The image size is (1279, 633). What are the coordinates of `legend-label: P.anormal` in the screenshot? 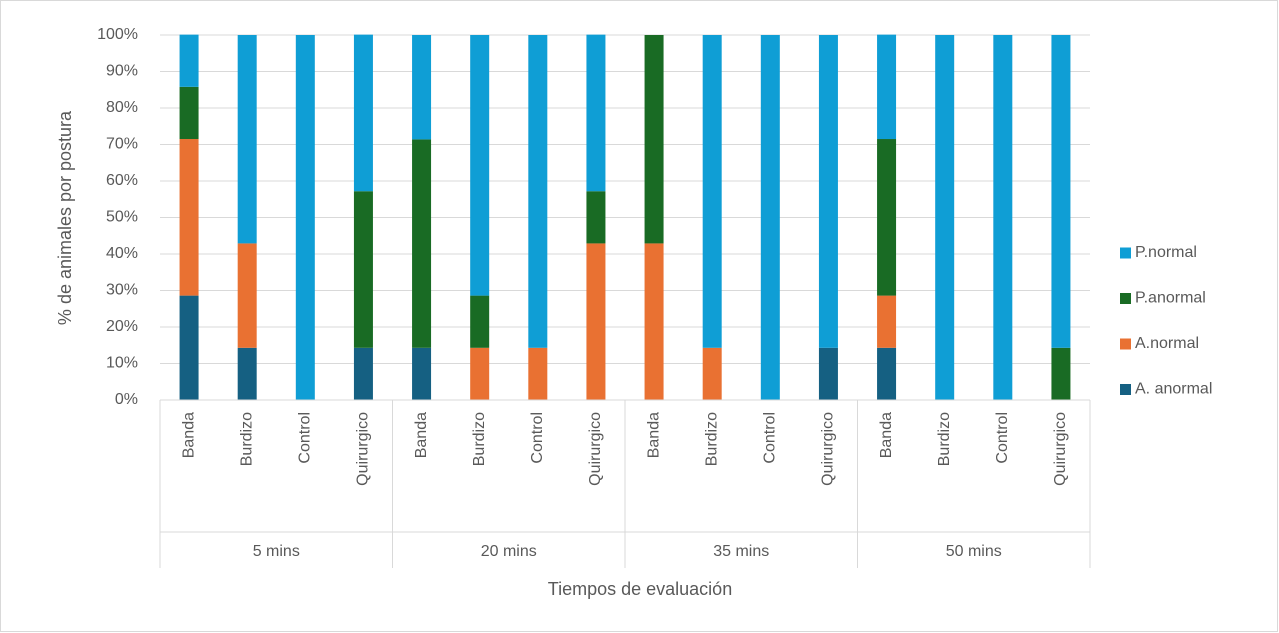 It's located at (1170, 298).